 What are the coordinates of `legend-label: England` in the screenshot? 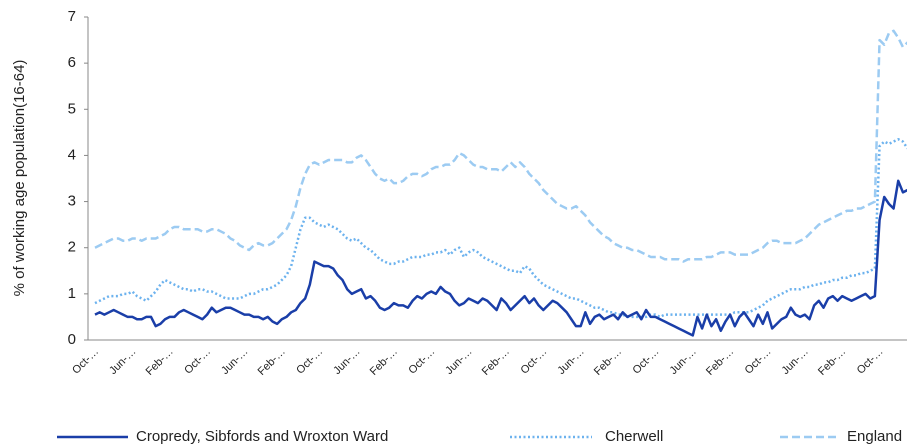 It's located at (874, 436).